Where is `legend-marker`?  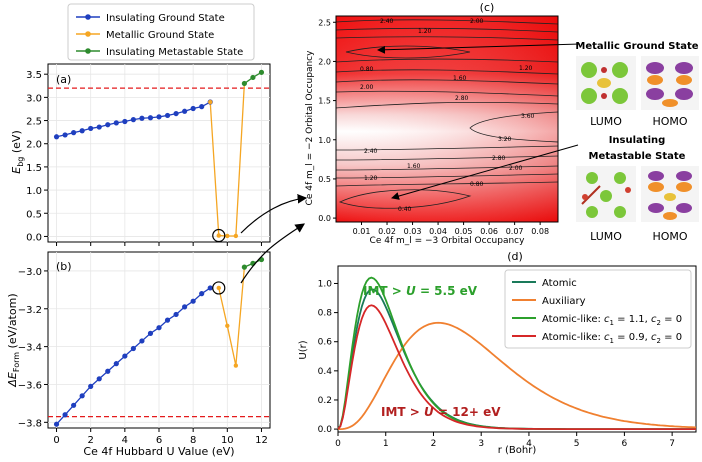 legend-marker is located at coordinates (88, 17).